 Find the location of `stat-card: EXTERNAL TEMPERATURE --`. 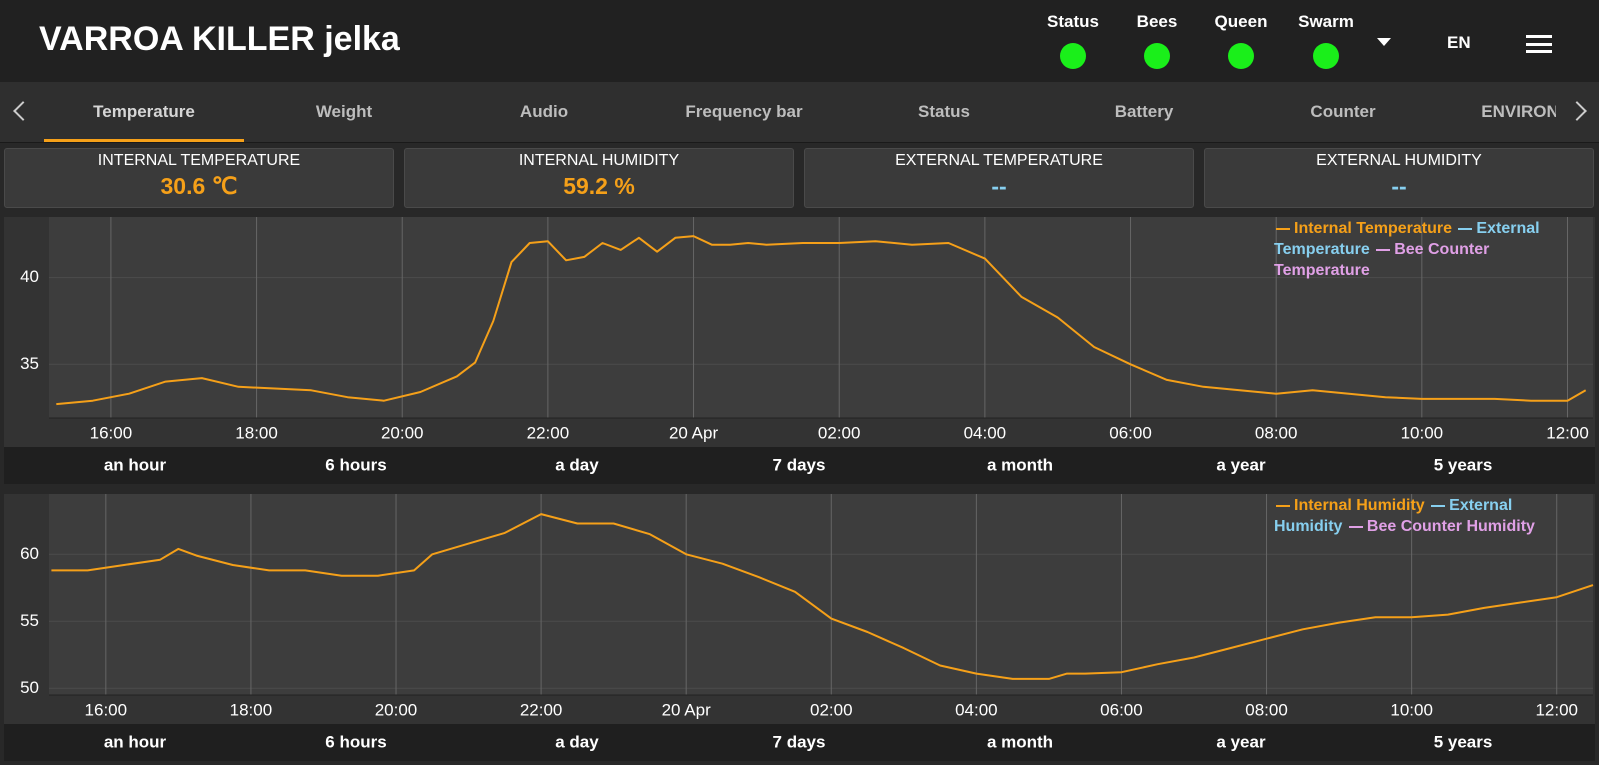

stat-card: EXTERNAL TEMPERATURE -- is located at coordinates (999, 178).